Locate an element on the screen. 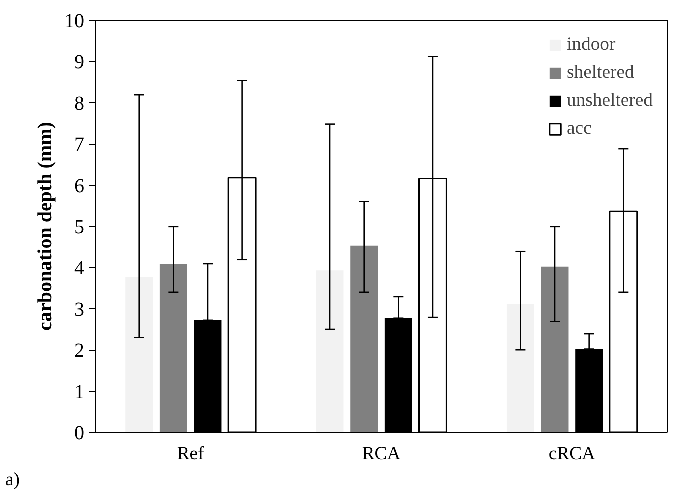 Image resolution: width=673 pixels, height=490 pixels. y-tick-label: 8 is located at coordinates (79, 103).